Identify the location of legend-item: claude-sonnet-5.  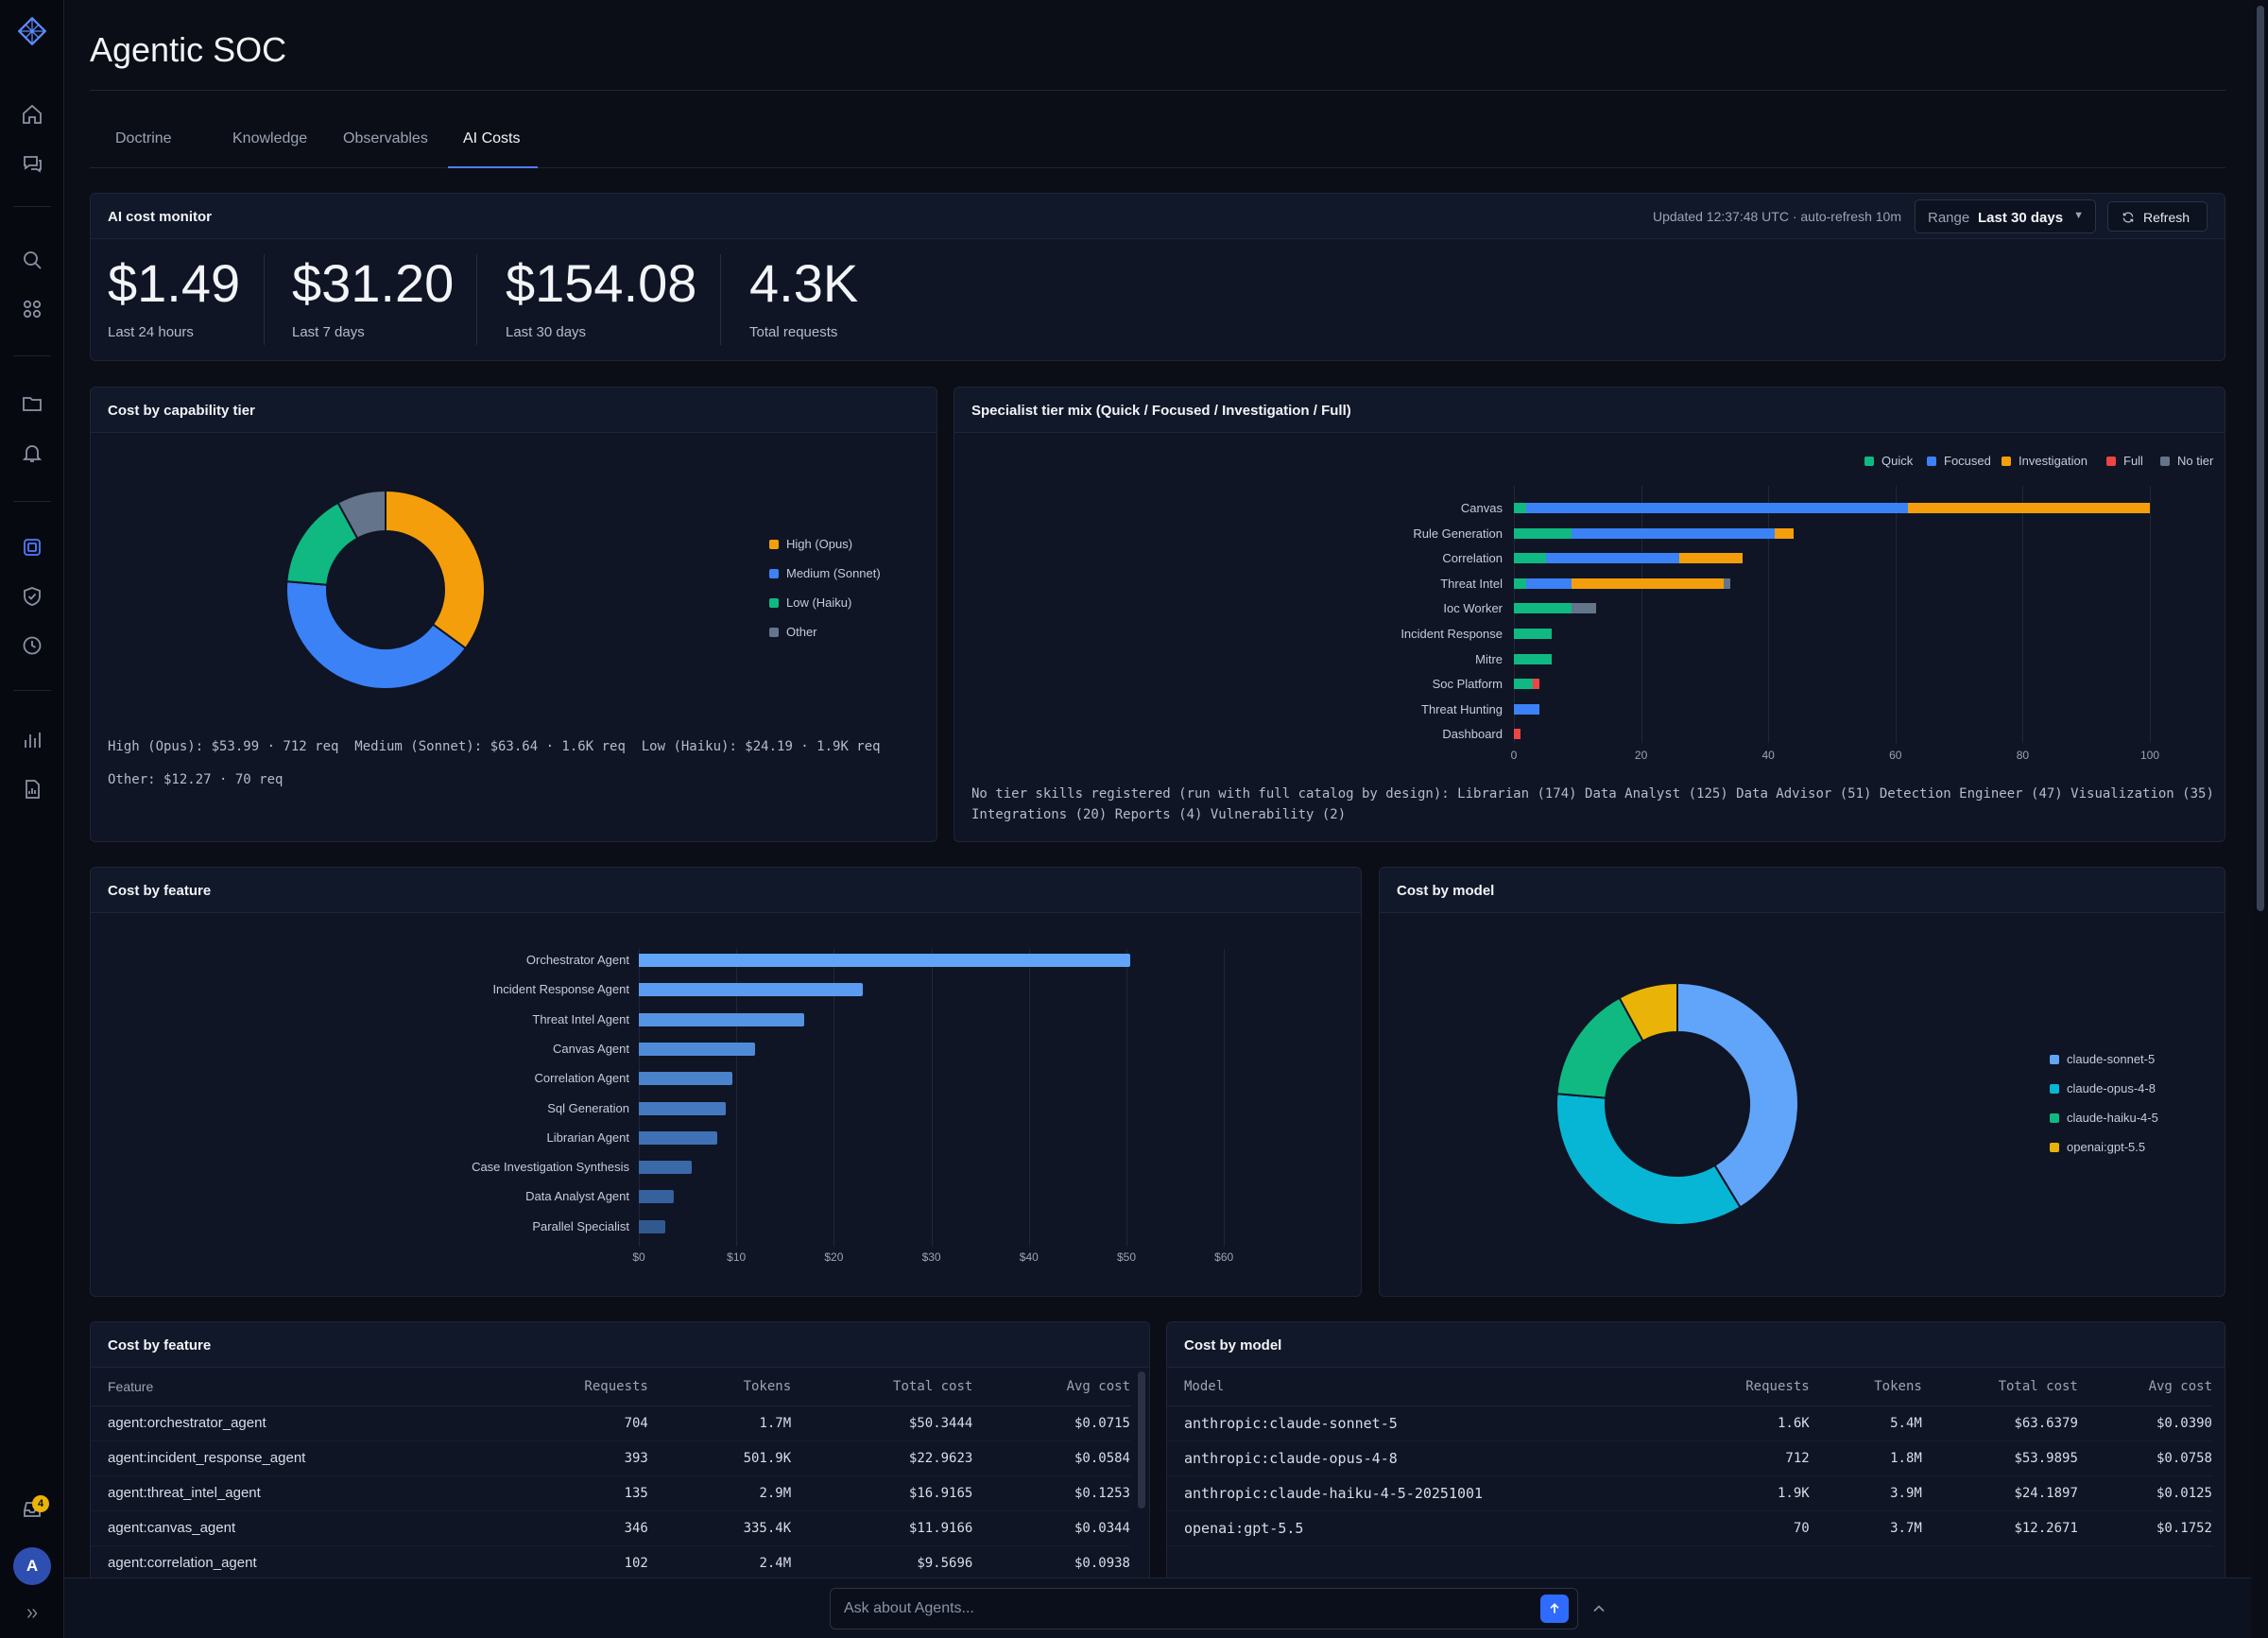
(2102, 1059).